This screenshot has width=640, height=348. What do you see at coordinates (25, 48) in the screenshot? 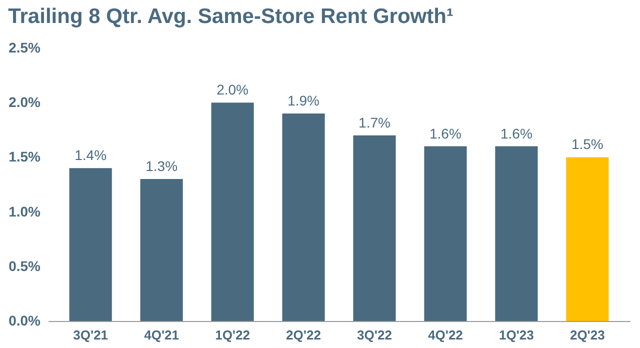
I see `y-tick-label: 2.5%` at bounding box center [25, 48].